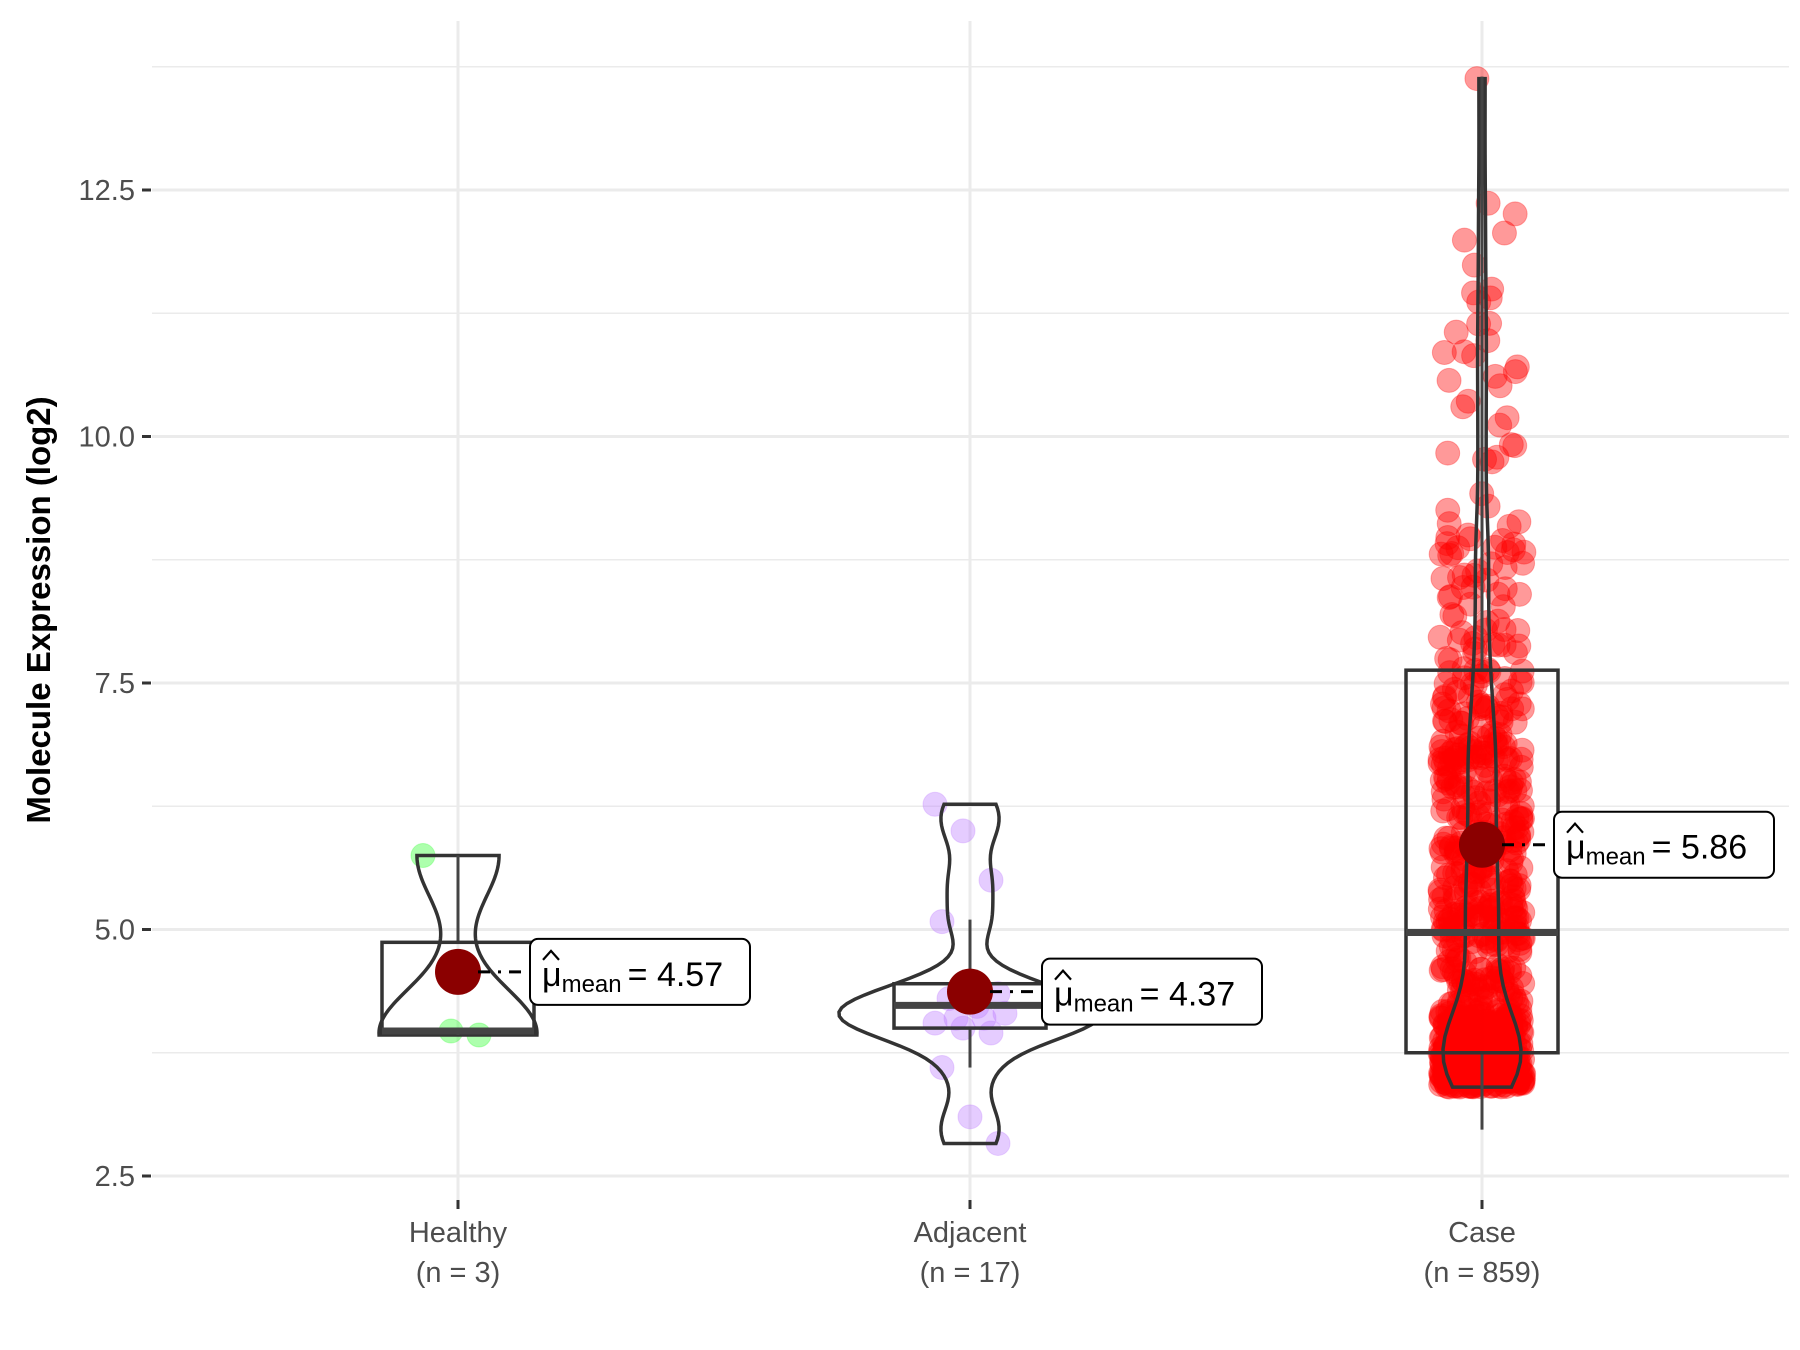 The width and height of the screenshot is (1800, 1350). I want to click on mean-label: μmean = 4.57, so click(632, 977).